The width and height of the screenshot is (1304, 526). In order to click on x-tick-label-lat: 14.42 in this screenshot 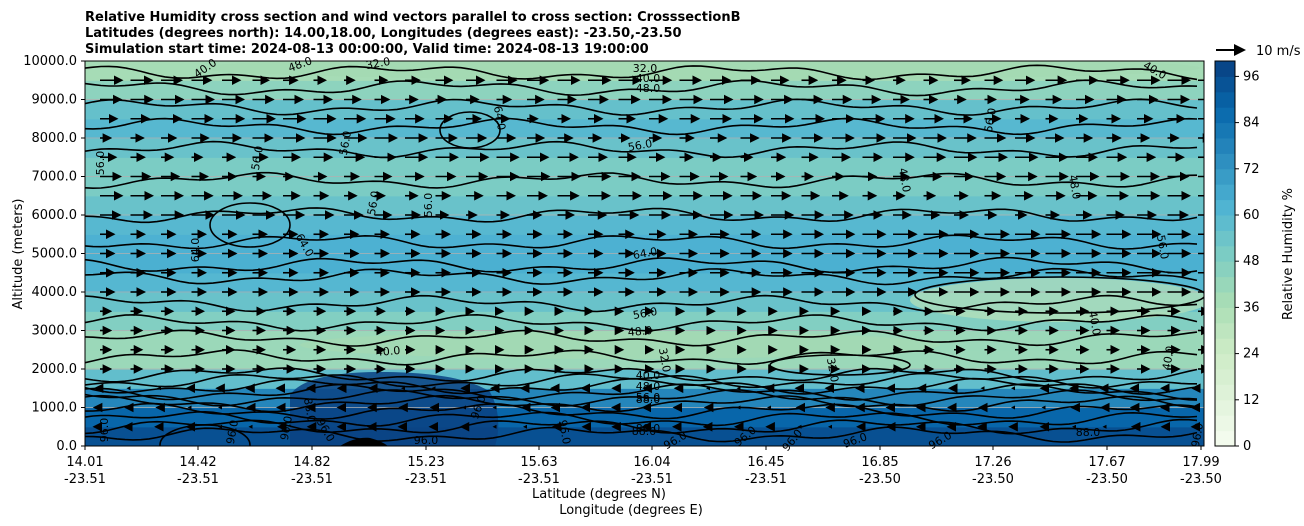, I will do `click(197, 462)`.